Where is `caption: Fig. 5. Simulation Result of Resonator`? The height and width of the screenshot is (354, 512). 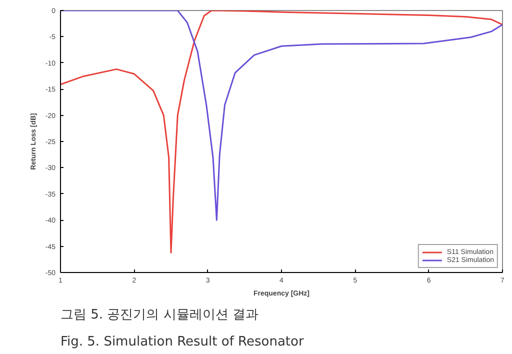 caption: Fig. 5. Simulation Result of Resonator is located at coordinates (182, 342).